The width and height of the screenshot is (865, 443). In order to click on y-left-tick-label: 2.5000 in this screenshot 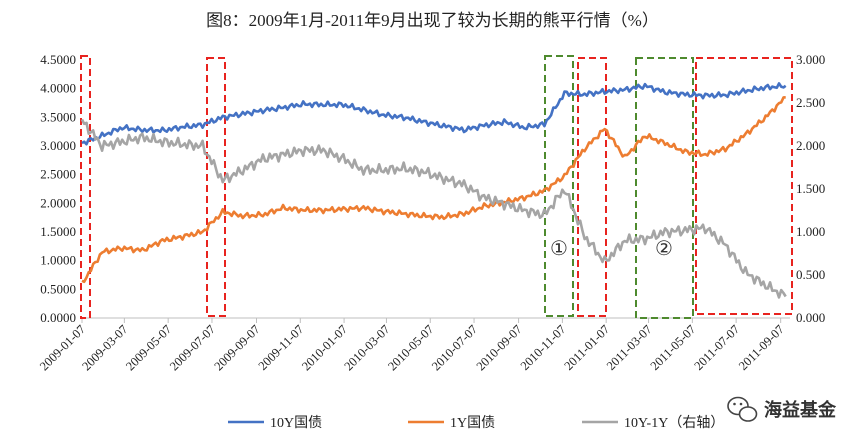, I will do `click(58, 174)`.